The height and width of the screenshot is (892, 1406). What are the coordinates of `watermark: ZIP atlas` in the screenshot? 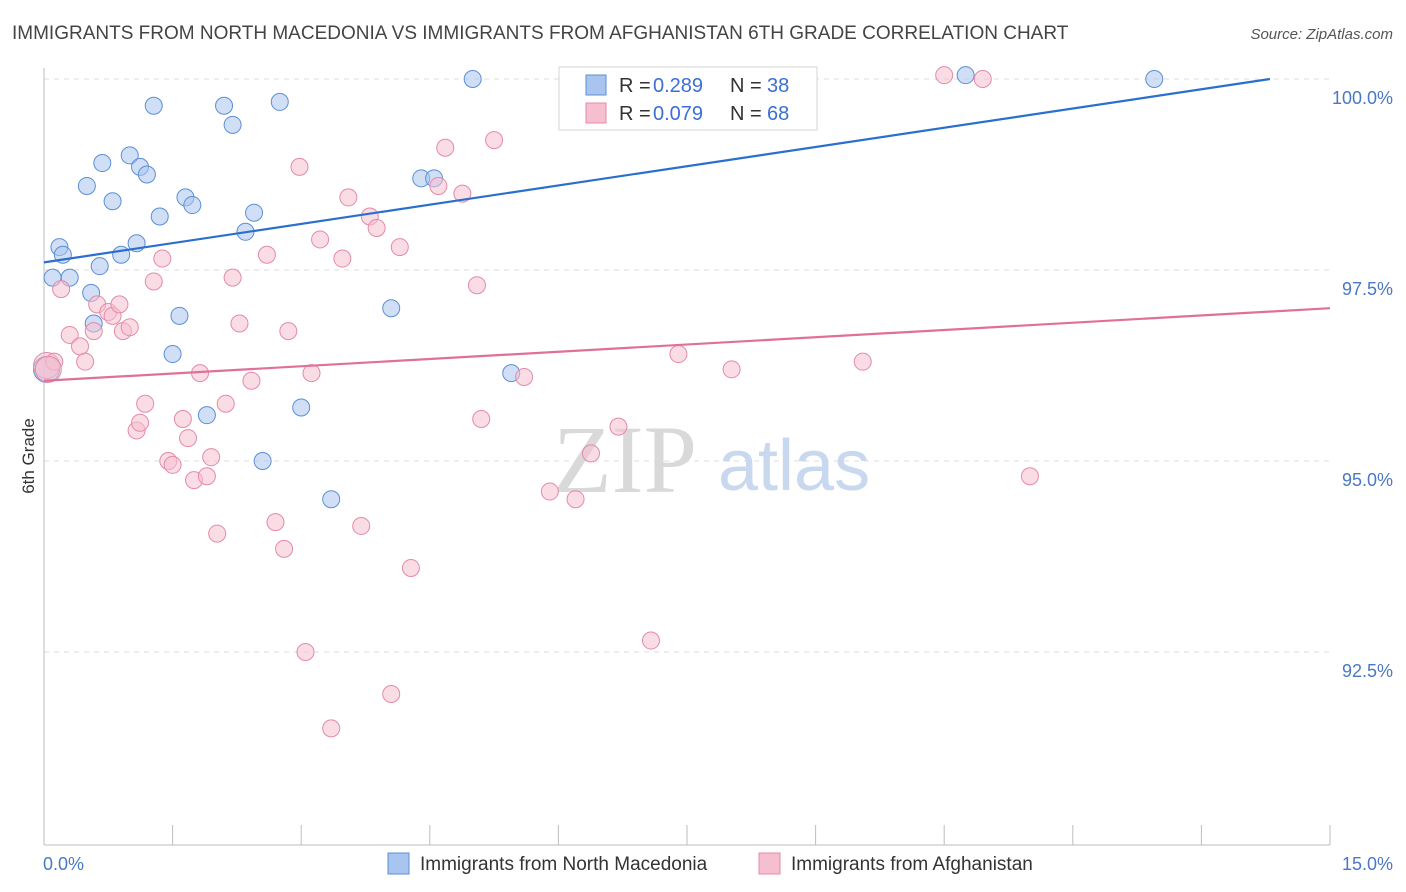 It's located at (711, 459).